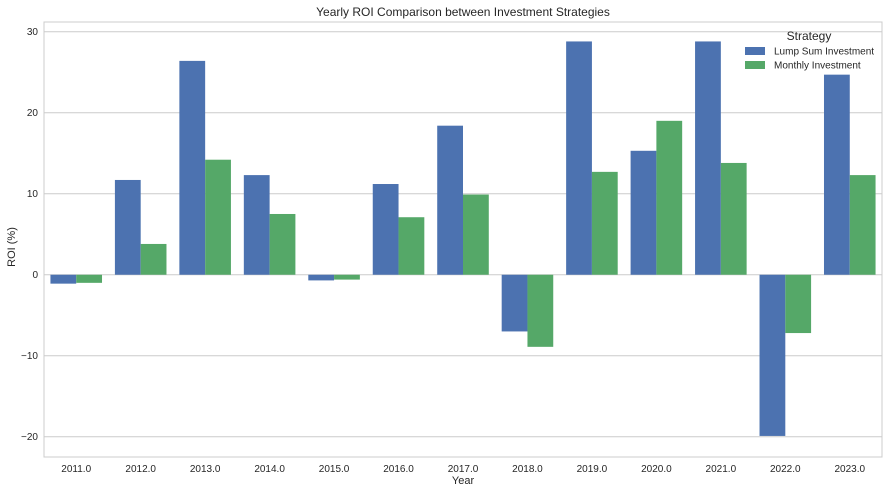 The image size is (889, 493). What do you see at coordinates (218, 217) in the screenshot?
I see `bar-monthly-2013.0` at bounding box center [218, 217].